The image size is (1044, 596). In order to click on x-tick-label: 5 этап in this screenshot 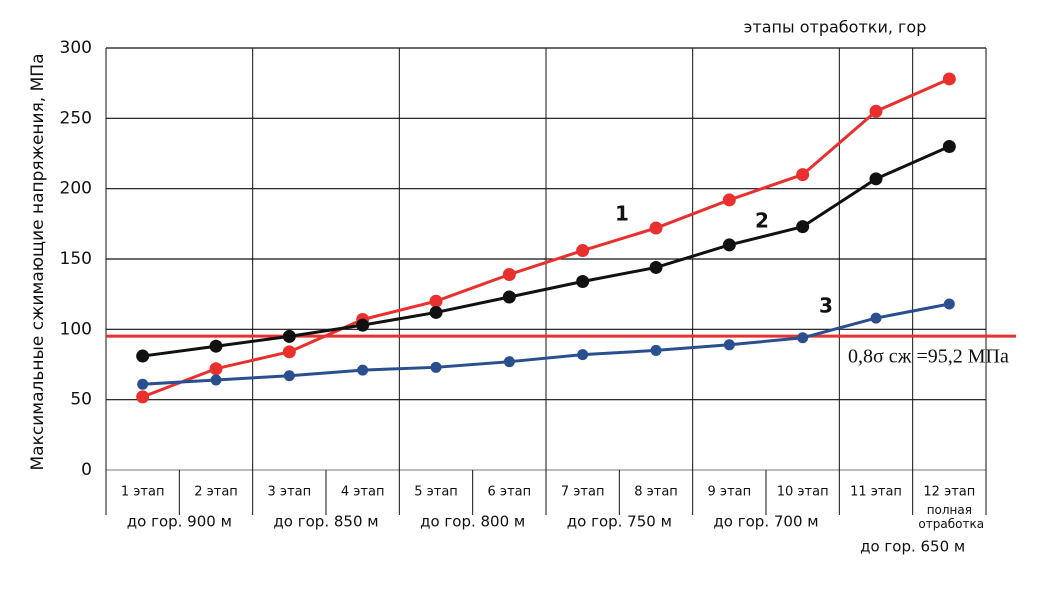, I will do `click(436, 492)`.